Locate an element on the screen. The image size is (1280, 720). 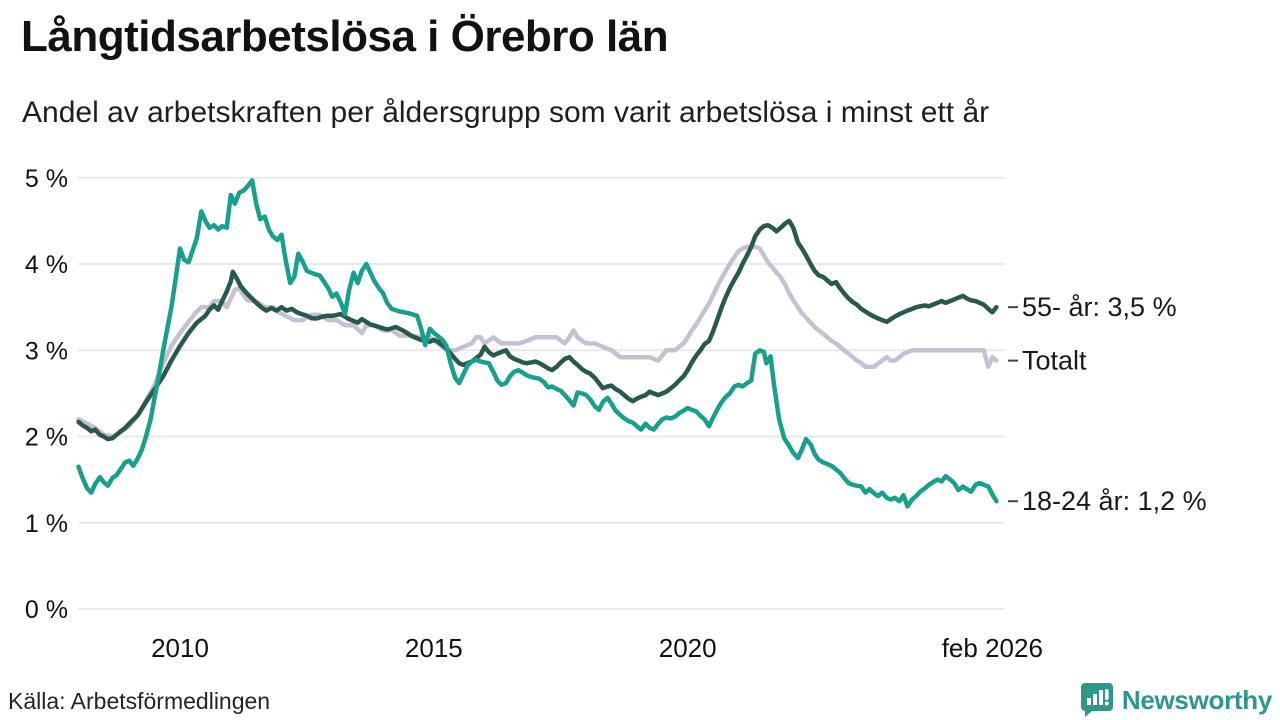
x-tick-label-2020: 2020 is located at coordinates (688, 648).